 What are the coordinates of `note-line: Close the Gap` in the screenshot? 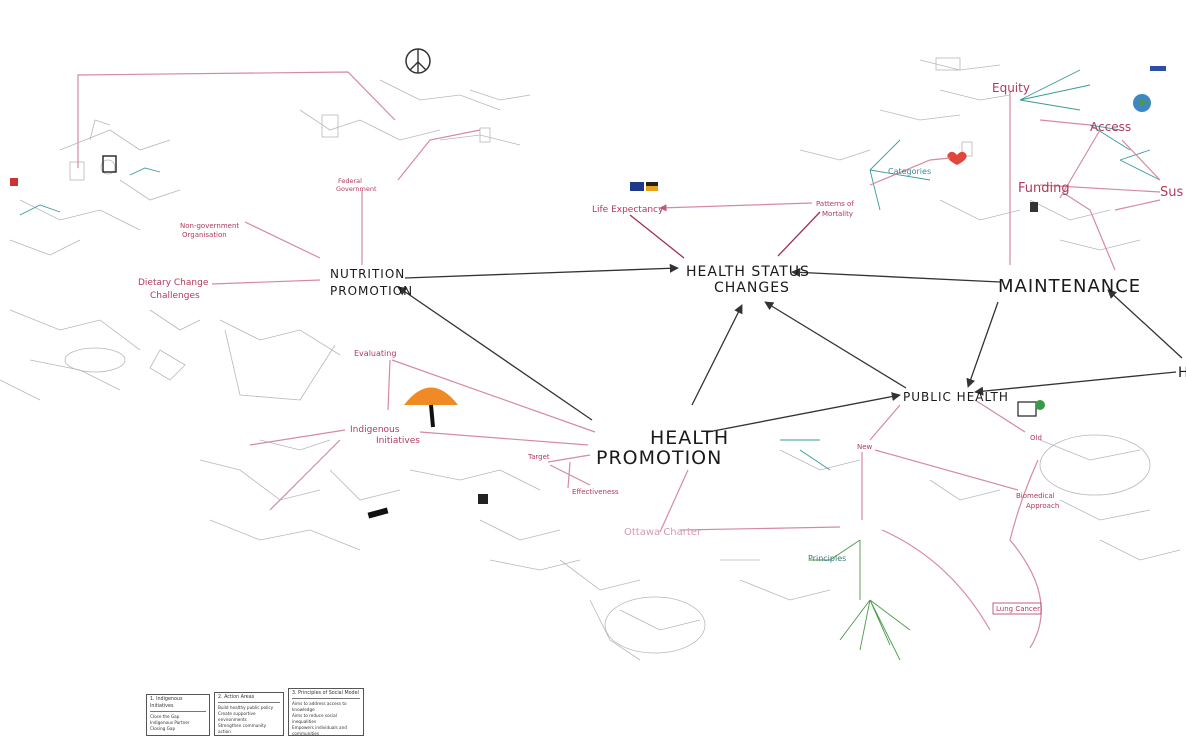 It's located at (165, 716).